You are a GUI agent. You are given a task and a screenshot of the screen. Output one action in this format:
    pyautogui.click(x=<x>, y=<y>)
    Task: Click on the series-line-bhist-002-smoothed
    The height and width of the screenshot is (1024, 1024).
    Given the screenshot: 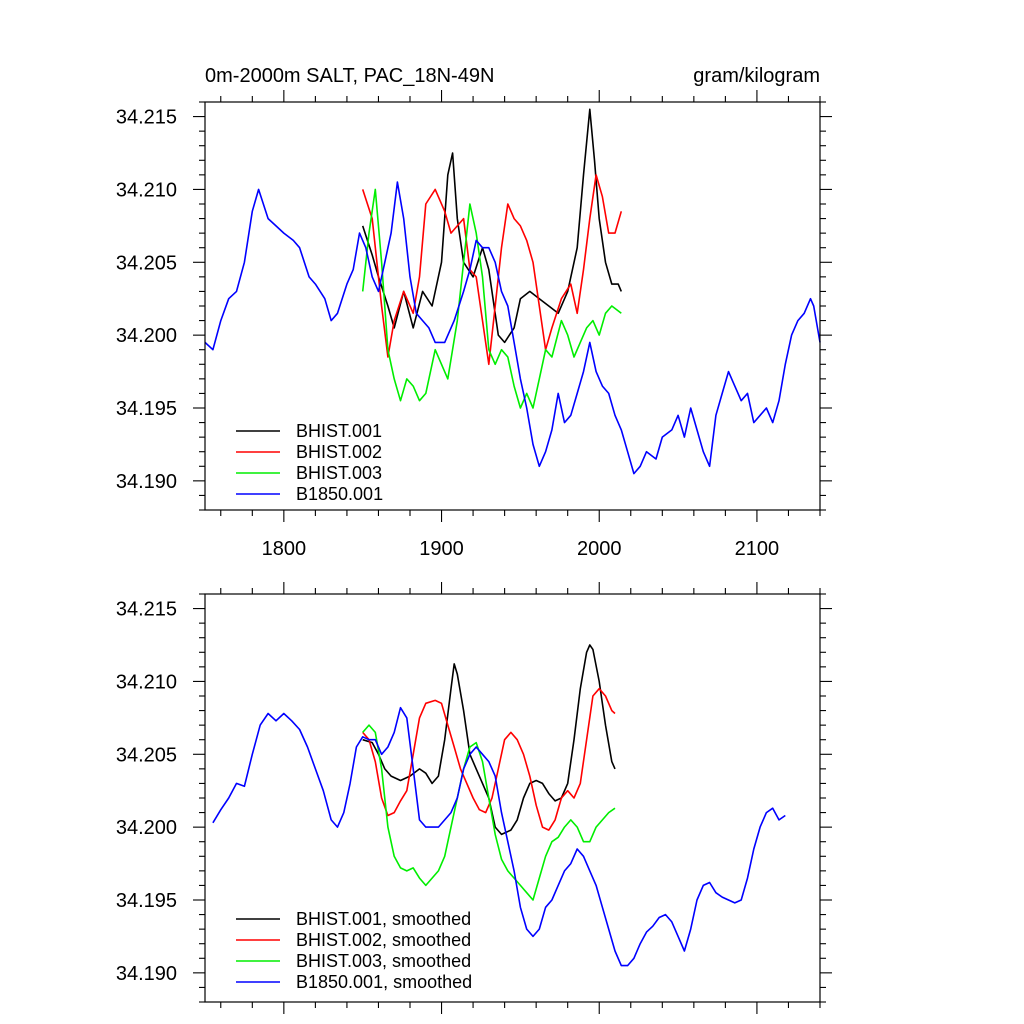 What is the action you would take?
    pyautogui.click(x=489, y=759)
    